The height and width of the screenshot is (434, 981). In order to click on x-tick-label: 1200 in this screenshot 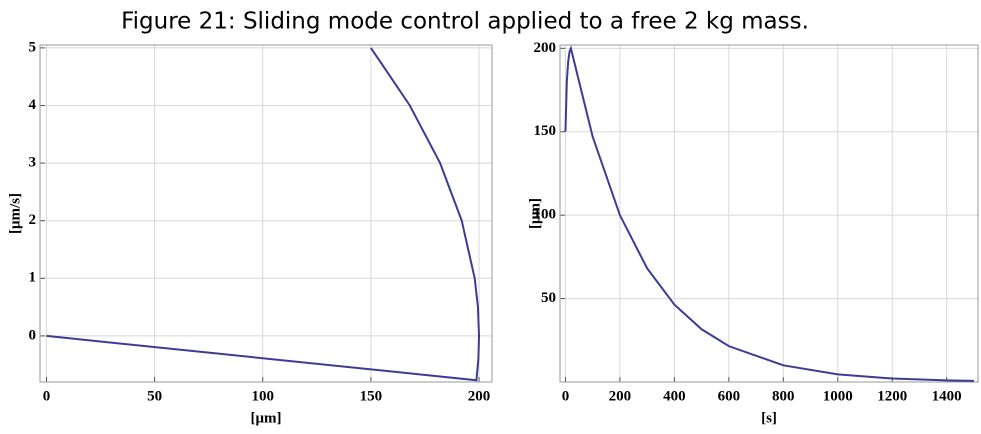, I will do `click(892, 396)`.